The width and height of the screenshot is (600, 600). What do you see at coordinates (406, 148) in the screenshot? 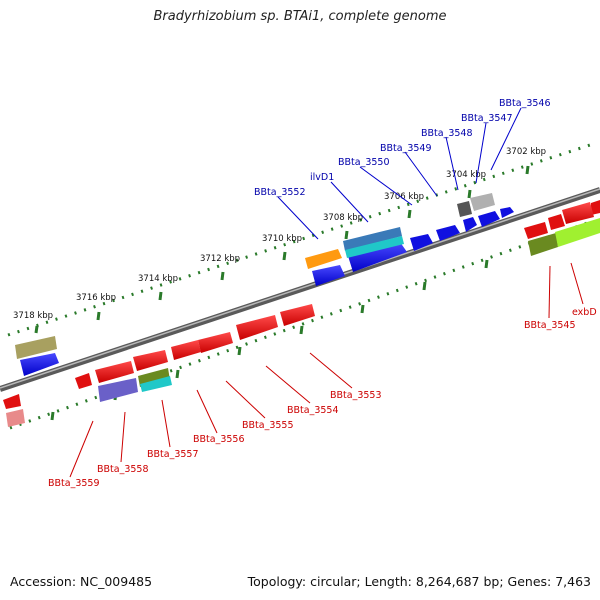
I see `gene-label: BBta_3549` at bounding box center [406, 148].